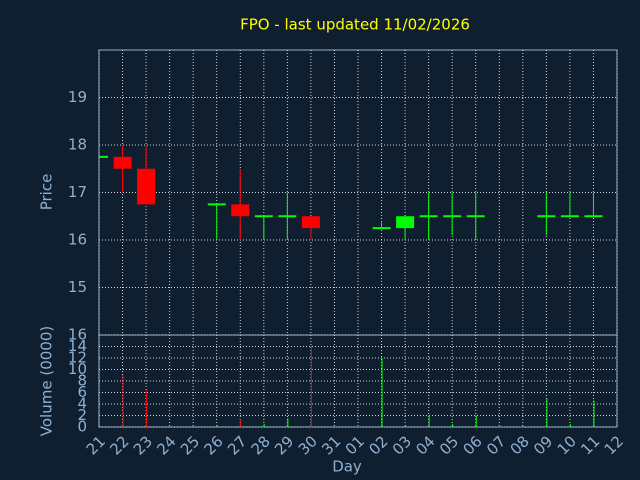  Describe the element at coordinates (77, 145) in the screenshot. I see `y-tick-label: 18` at that location.